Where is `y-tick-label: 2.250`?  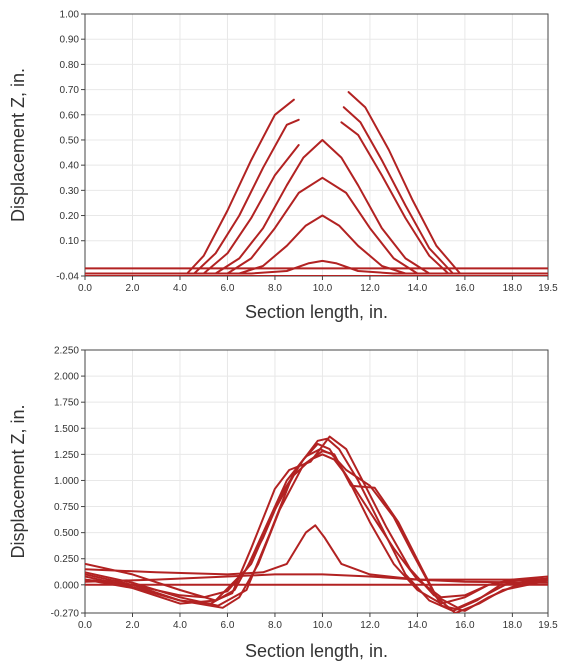
y-tick-label: 2.250 is located at coordinates (66, 351).